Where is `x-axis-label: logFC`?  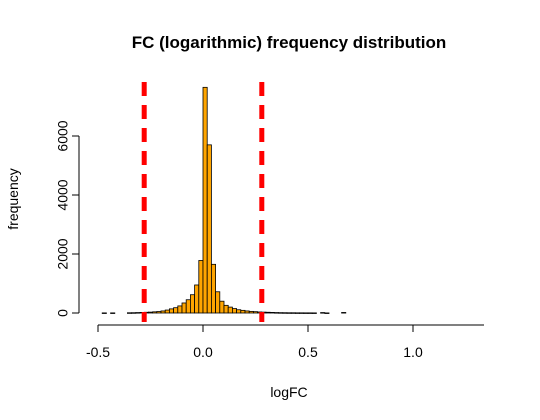
x-axis-label: logFC is located at coordinates (288, 392).